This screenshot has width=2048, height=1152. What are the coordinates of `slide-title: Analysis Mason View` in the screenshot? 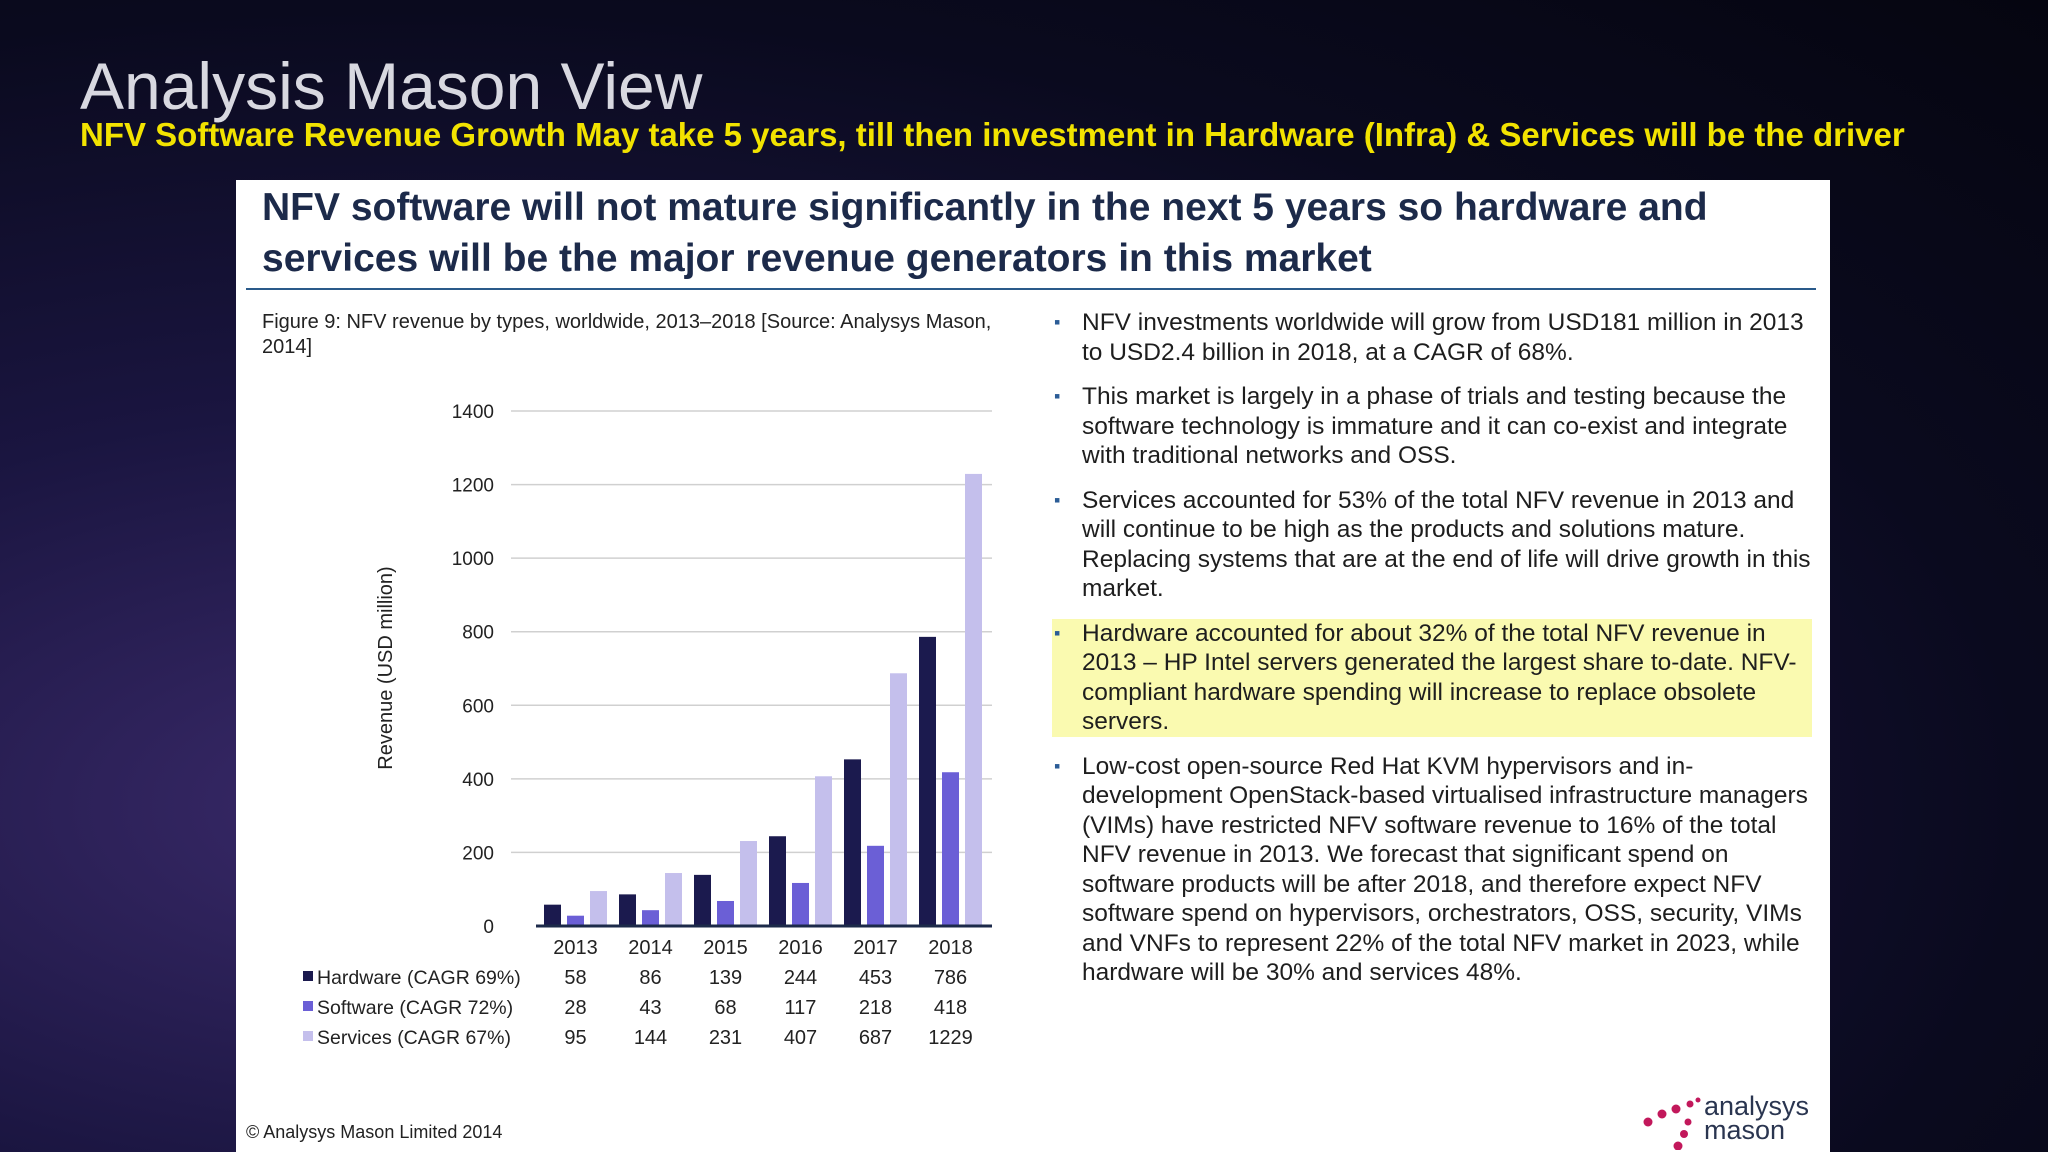 It's located at (391, 86).